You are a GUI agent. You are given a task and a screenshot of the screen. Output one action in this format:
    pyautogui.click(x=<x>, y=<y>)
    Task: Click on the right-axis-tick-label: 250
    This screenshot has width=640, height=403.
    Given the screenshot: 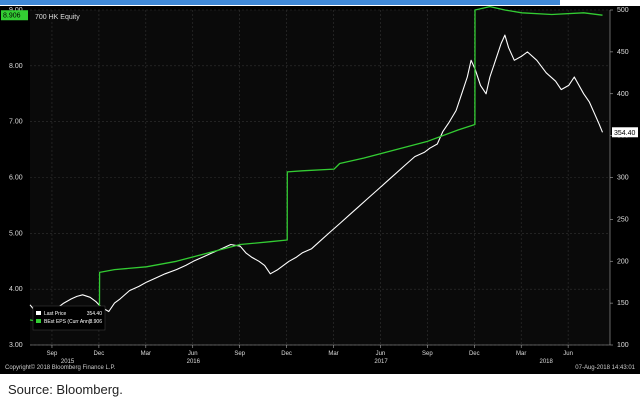 What is the action you would take?
    pyautogui.click(x=623, y=219)
    